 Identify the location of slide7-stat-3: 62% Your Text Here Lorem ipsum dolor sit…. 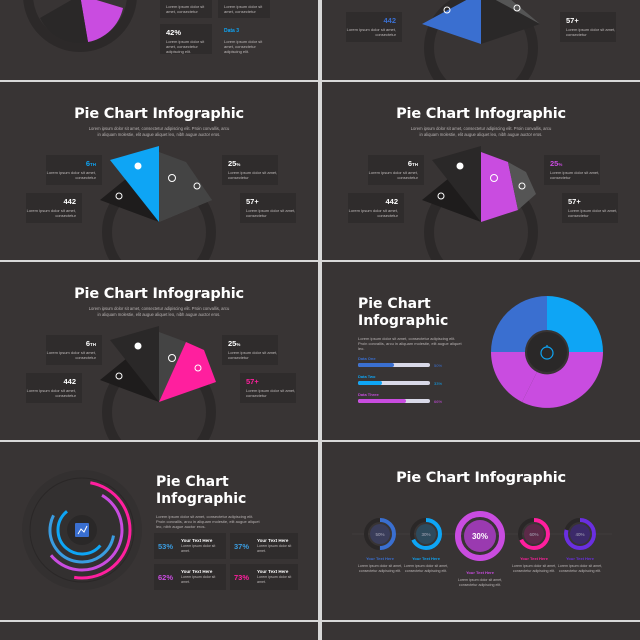
(190, 577).